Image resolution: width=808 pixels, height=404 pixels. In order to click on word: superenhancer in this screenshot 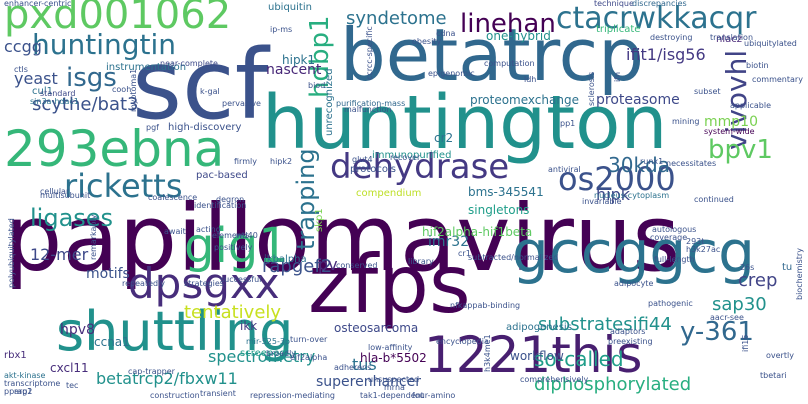, I will do `click(368, 382)`.